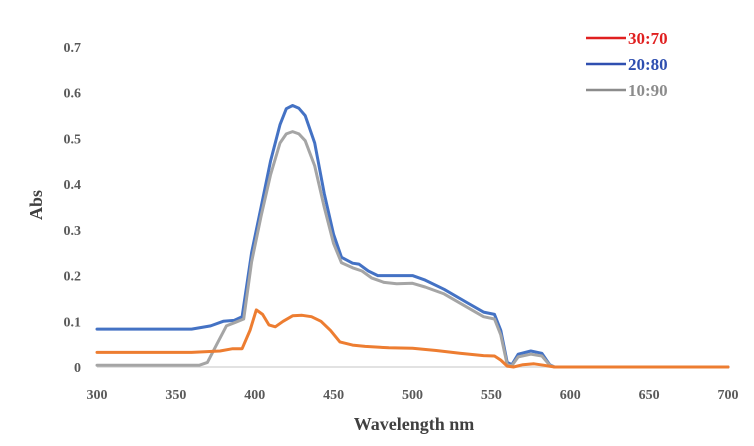 The width and height of the screenshot is (754, 446). Describe the element at coordinates (73, 185) in the screenshot. I see `y-tick-label: 0.4` at that location.